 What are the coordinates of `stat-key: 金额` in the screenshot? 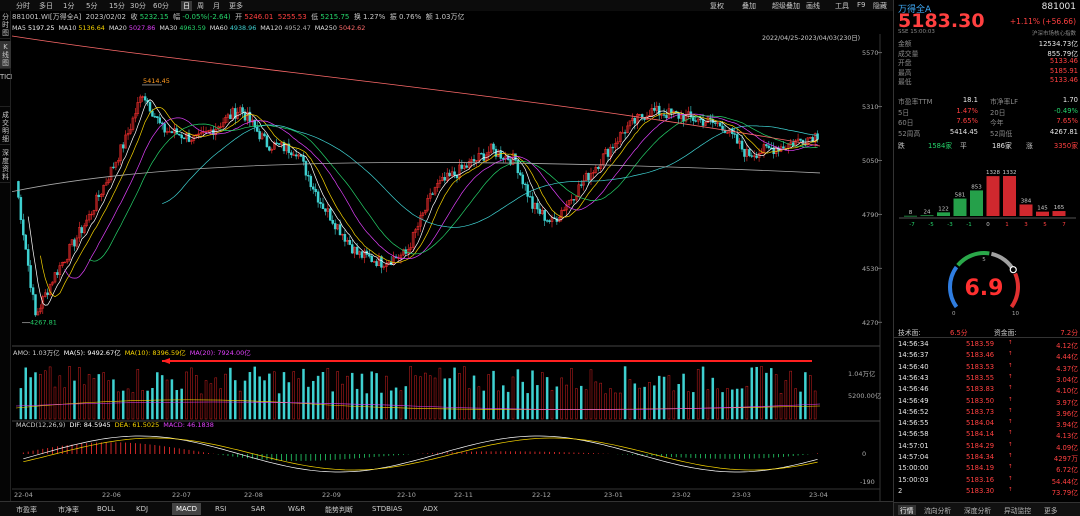 It's located at (905, 44).